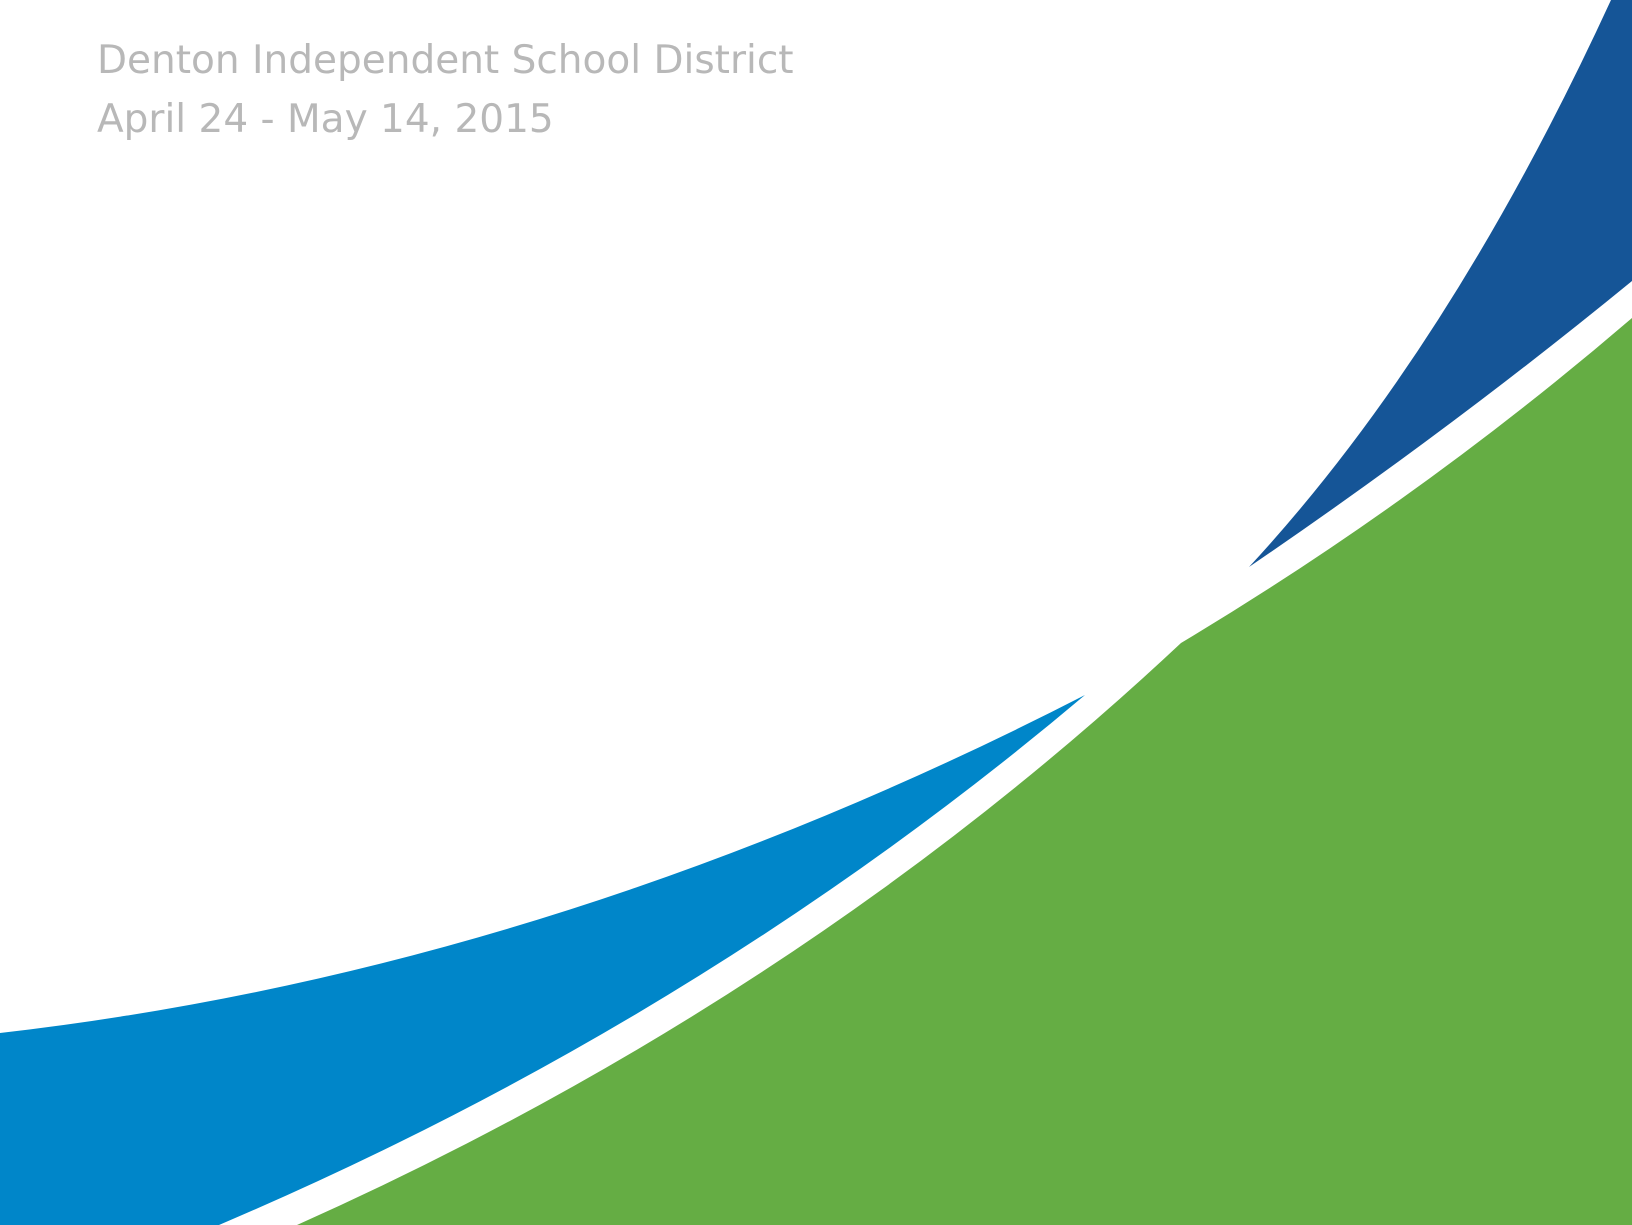  Describe the element at coordinates (325, 119) in the screenshot. I see `date-range: April 24 - May 14, 2015` at that location.